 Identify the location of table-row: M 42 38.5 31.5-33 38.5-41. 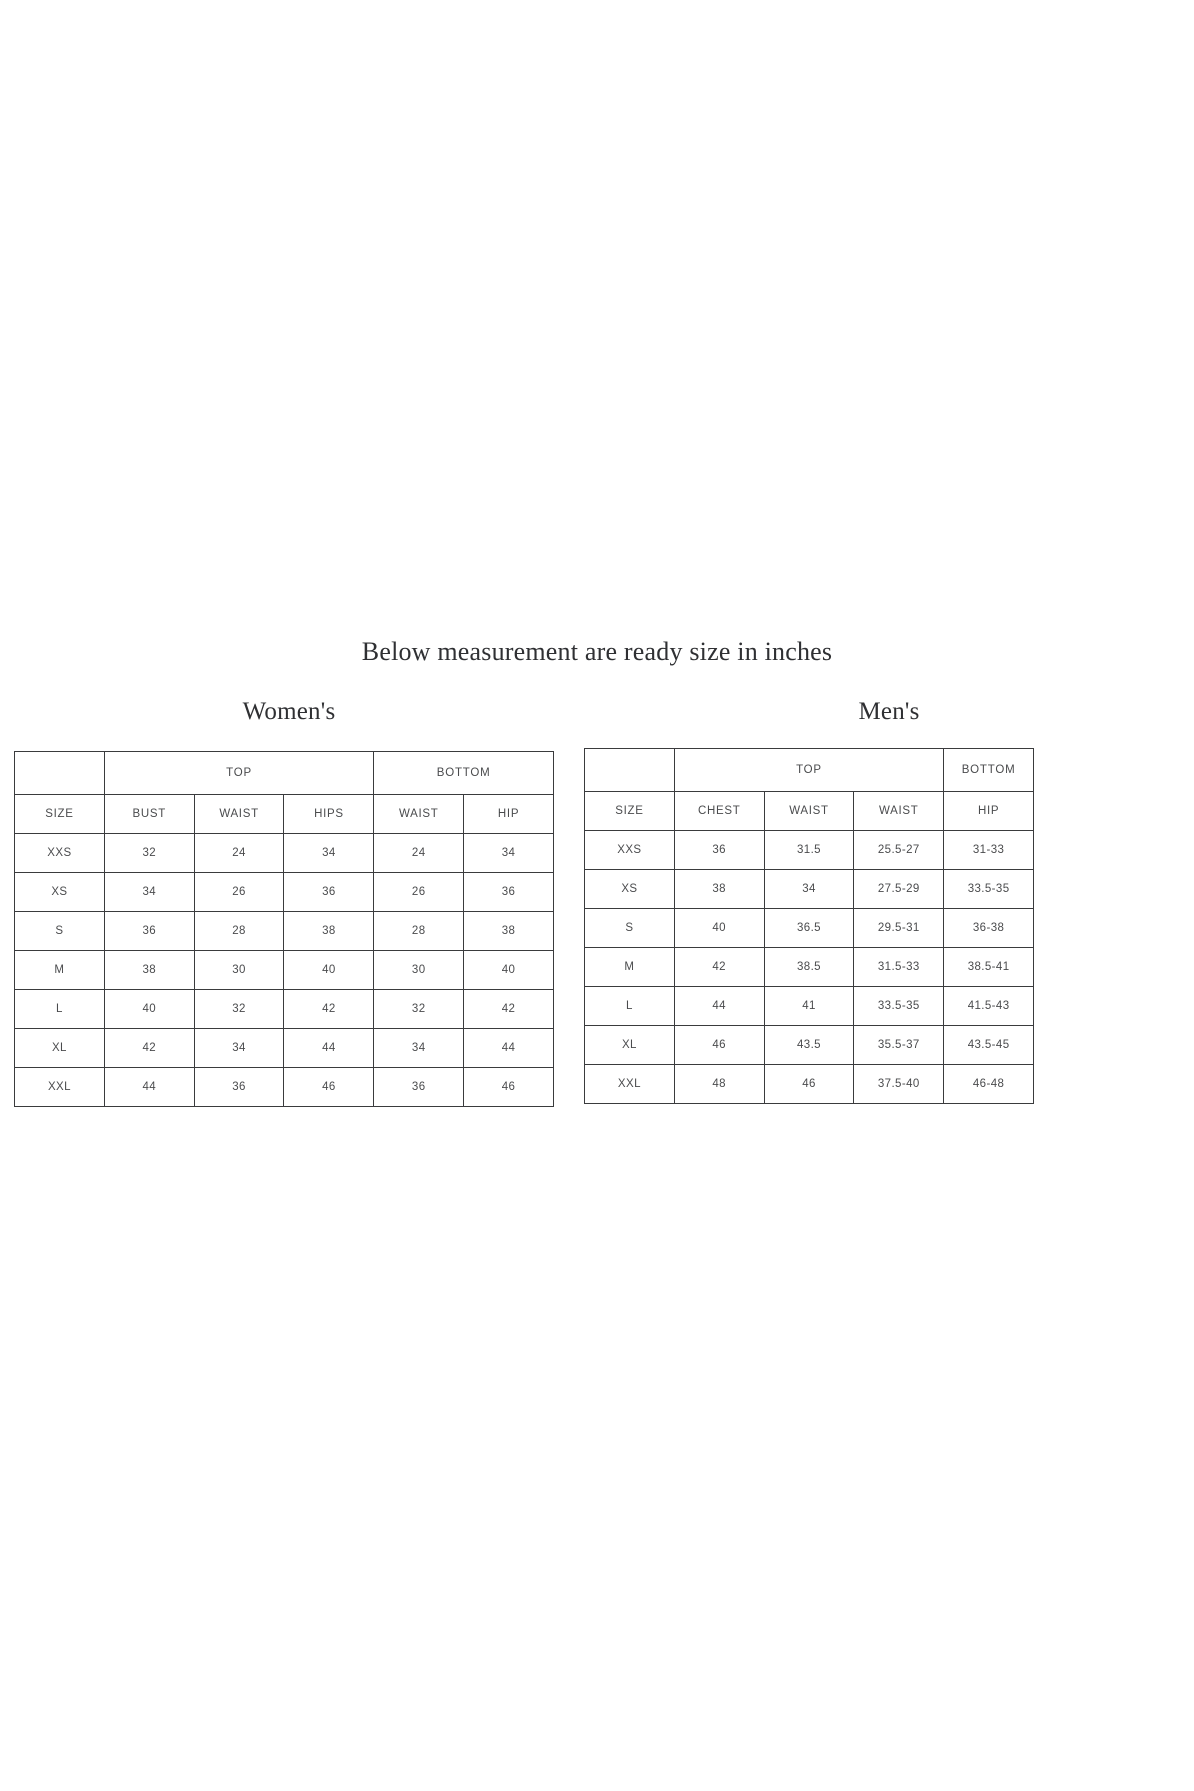
(809, 967).